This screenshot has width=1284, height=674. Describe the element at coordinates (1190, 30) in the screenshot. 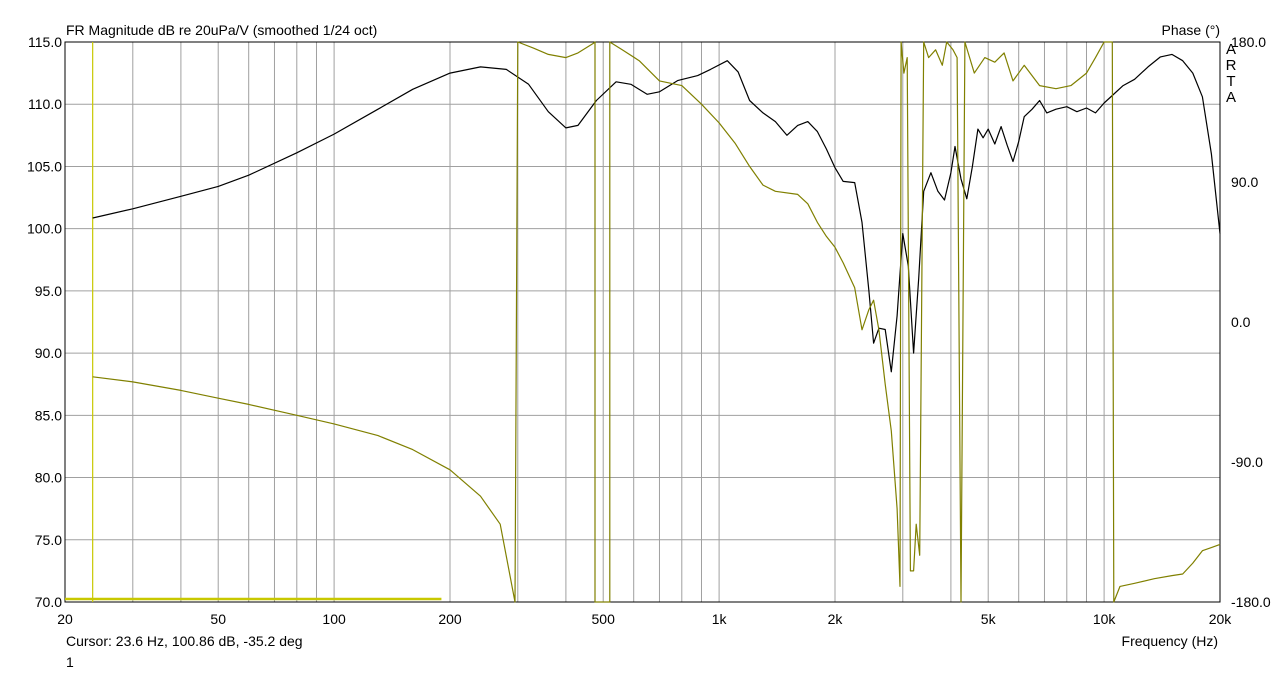

I see `phase-axis-title: Phase (°)` at that location.